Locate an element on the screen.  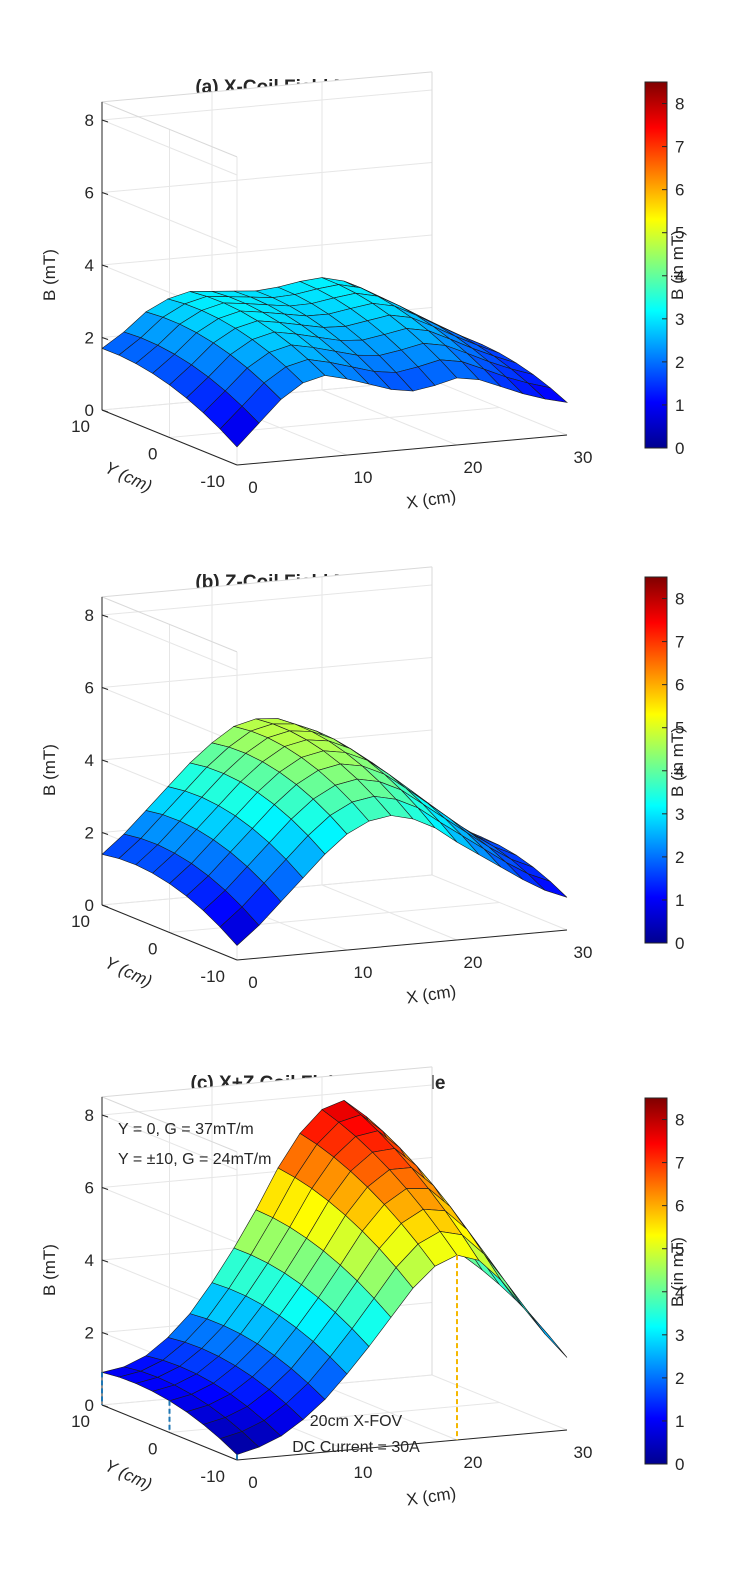
panel-c-z-axis-label: B (mT) is located at coordinates (49, 1270).